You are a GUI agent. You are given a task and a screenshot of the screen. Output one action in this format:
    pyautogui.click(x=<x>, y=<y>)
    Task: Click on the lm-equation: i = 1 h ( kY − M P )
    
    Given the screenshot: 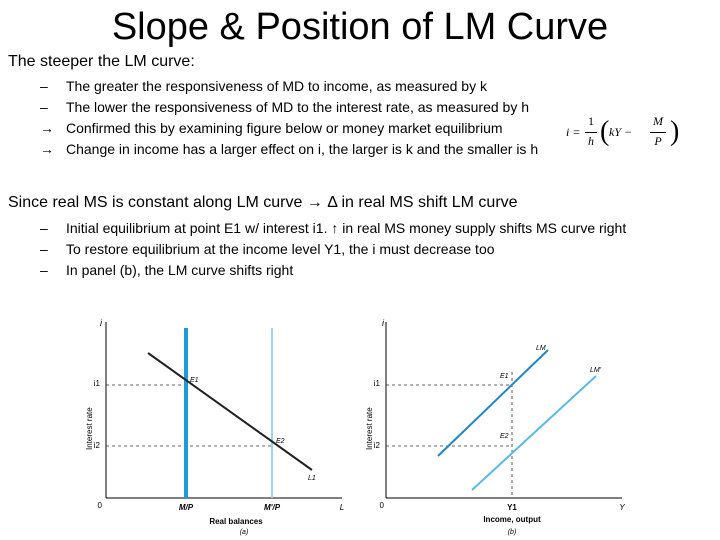 What is the action you would take?
    pyautogui.click(x=625, y=133)
    